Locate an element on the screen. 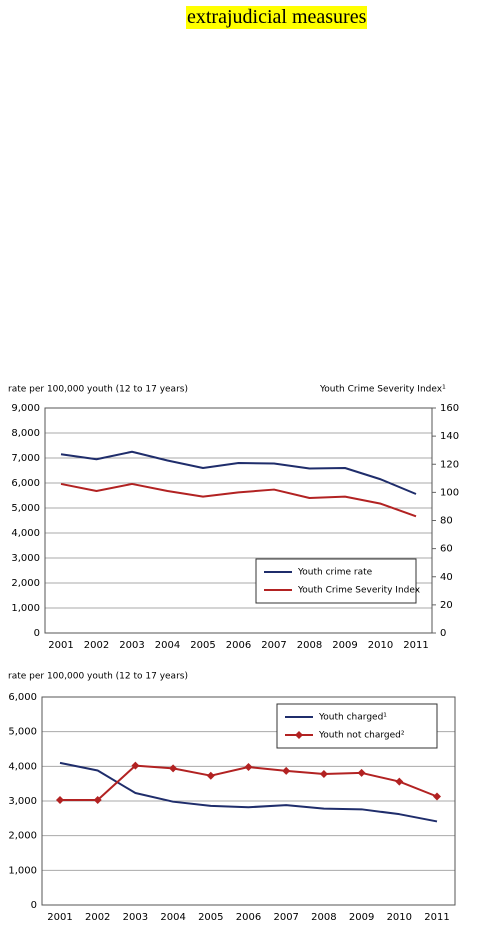 This screenshot has width=480, height=934. y2-tick-label: 80 is located at coordinates (446, 521).